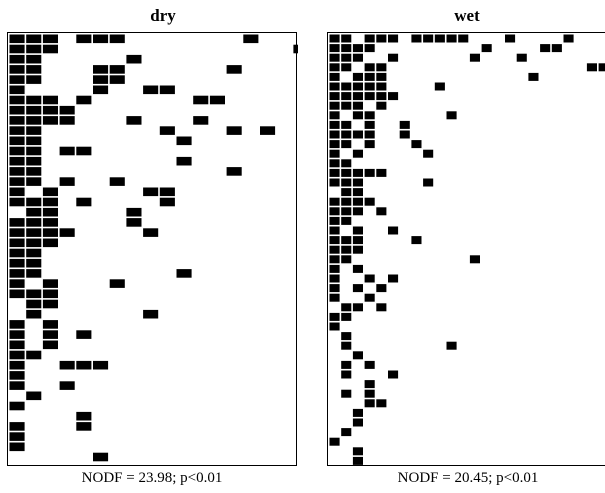  What do you see at coordinates (163, 15) in the screenshot?
I see `panel-title-dry: dry` at bounding box center [163, 15].